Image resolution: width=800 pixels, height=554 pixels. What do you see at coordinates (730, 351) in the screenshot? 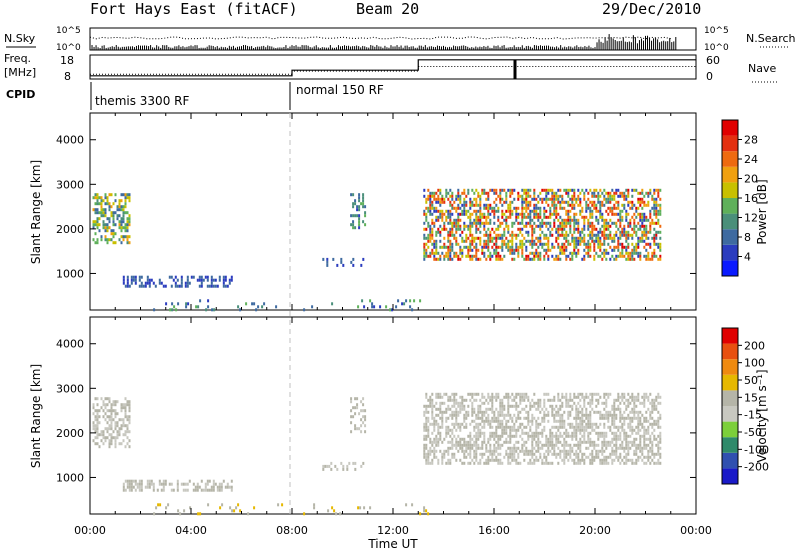
I see `colorbar-swatch` at bounding box center [730, 351].